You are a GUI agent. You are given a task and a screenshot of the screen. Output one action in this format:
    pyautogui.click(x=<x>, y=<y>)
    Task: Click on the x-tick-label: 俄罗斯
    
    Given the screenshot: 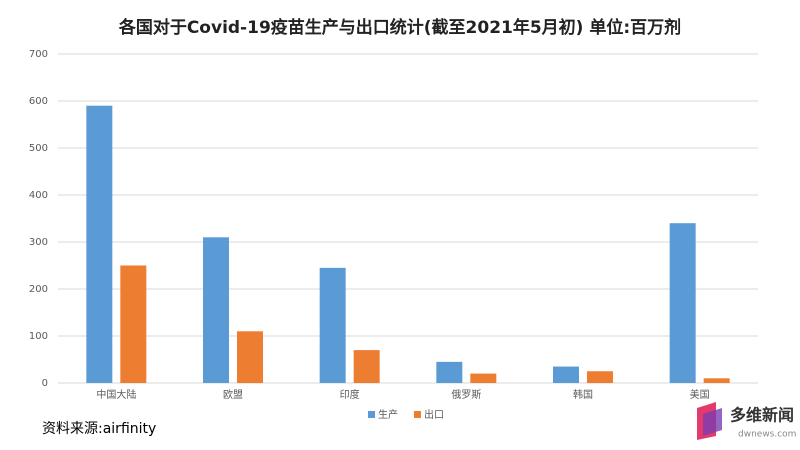 What is the action you would take?
    pyautogui.click(x=466, y=394)
    